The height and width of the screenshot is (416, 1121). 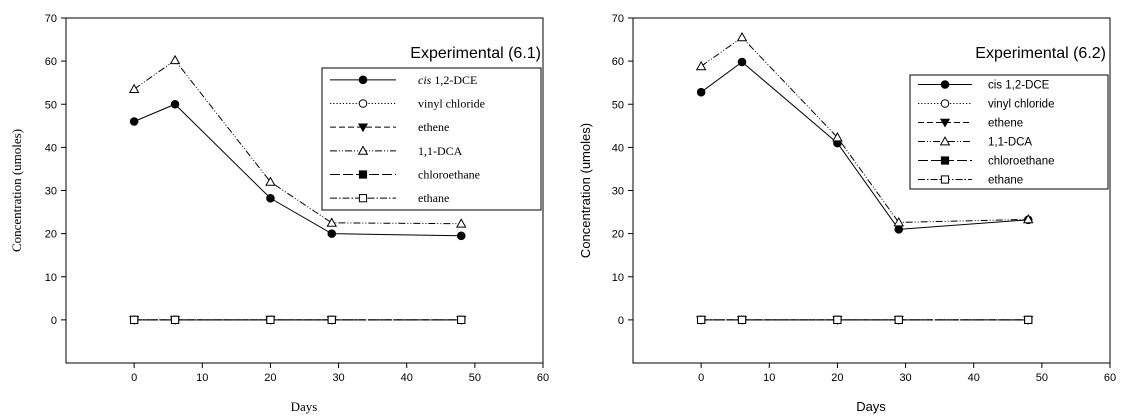 What do you see at coordinates (475, 53) in the screenshot?
I see `chart-title: Experimental (6.1)` at bounding box center [475, 53].